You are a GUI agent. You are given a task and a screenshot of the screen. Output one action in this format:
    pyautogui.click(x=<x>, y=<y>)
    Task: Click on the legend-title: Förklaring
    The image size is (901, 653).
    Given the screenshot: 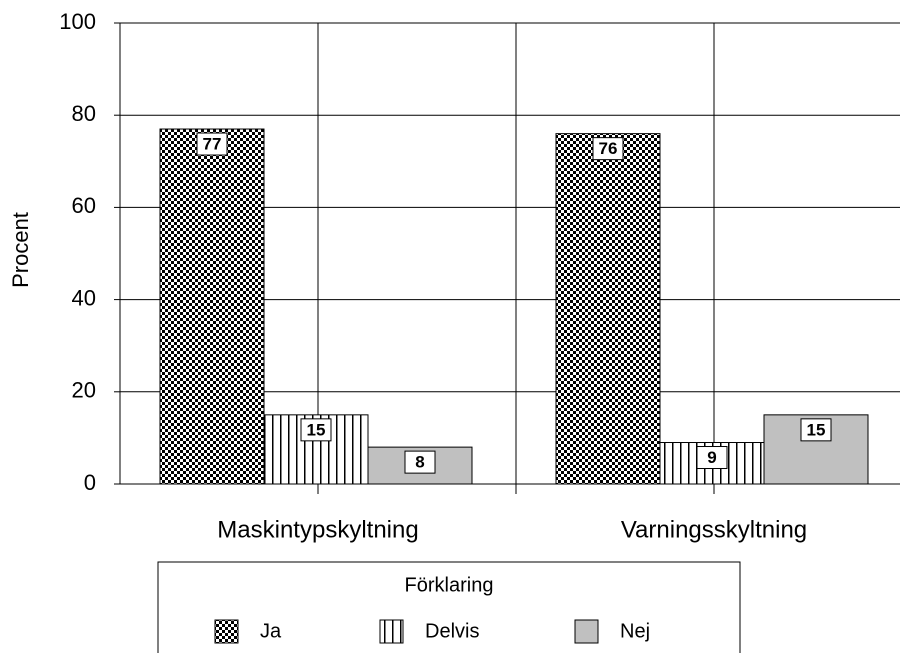 What is the action you would take?
    pyautogui.click(x=449, y=585)
    